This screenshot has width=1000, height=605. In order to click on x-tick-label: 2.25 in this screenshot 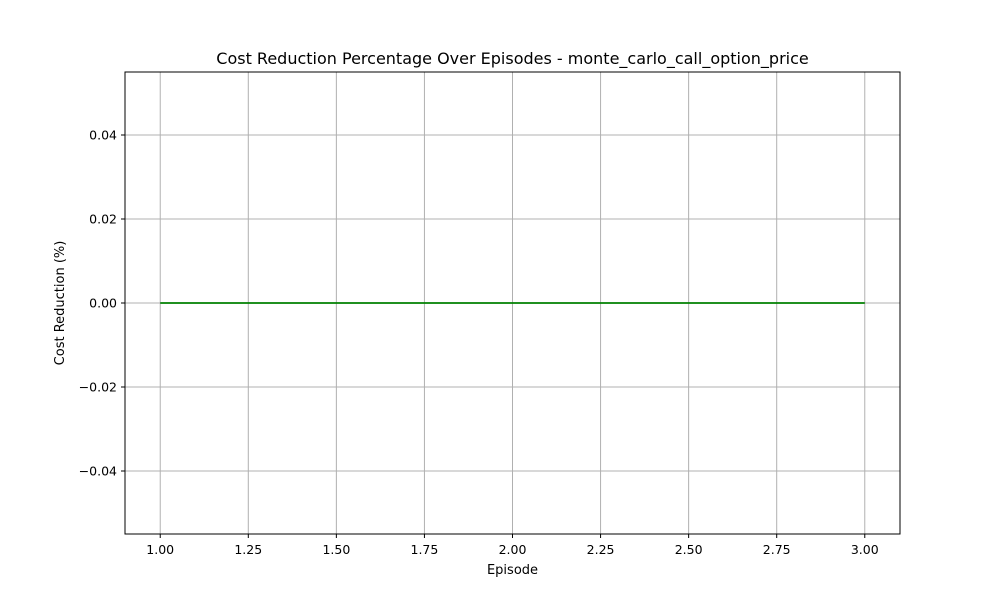, I will do `click(601, 549)`.